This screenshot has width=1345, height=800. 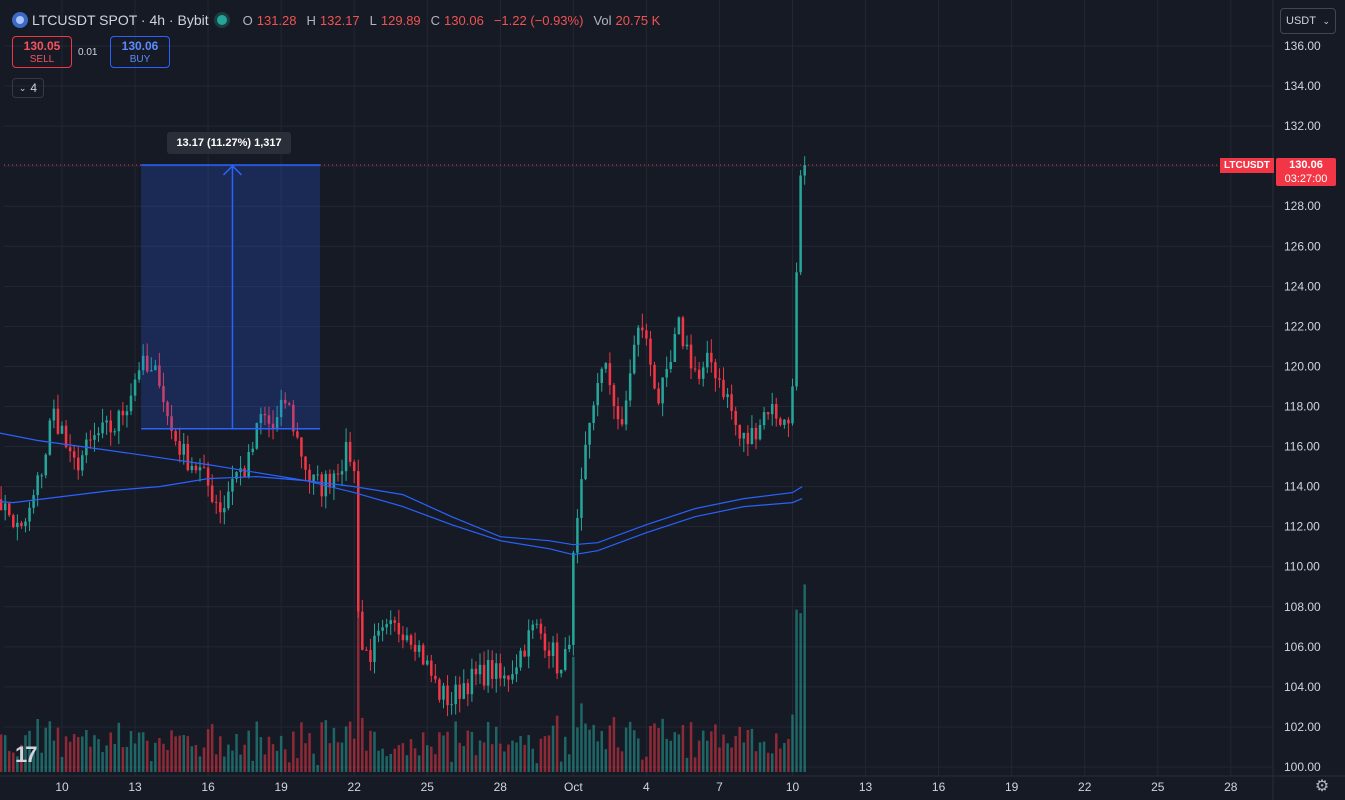 What do you see at coordinates (538, 20) in the screenshot?
I see `ohlc-change: −1.22 (−0.93%)` at bounding box center [538, 20].